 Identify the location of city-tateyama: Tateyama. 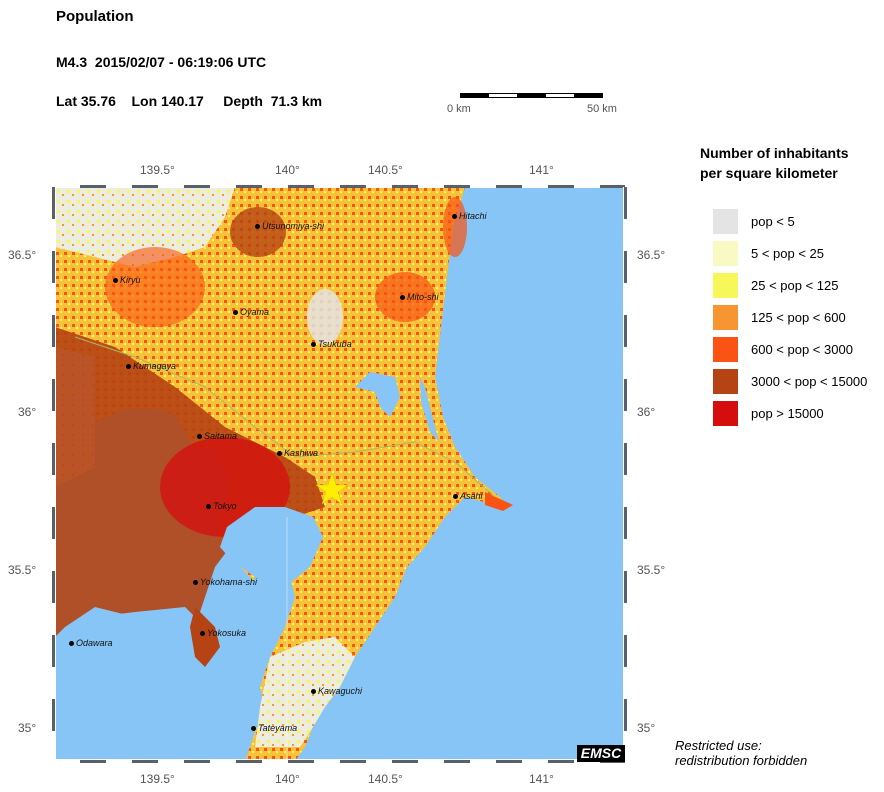
(274, 728).